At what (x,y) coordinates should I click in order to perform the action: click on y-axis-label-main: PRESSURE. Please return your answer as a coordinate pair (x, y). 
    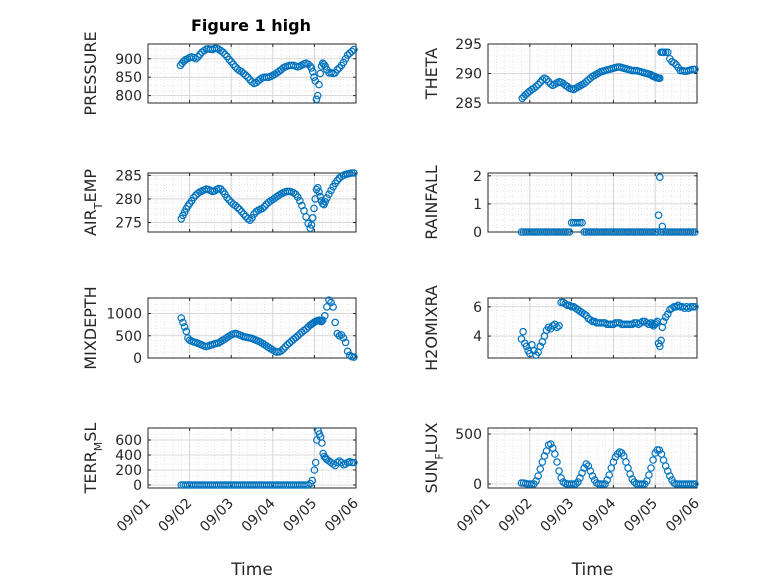
    Looking at the image, I should click on (90, 73).